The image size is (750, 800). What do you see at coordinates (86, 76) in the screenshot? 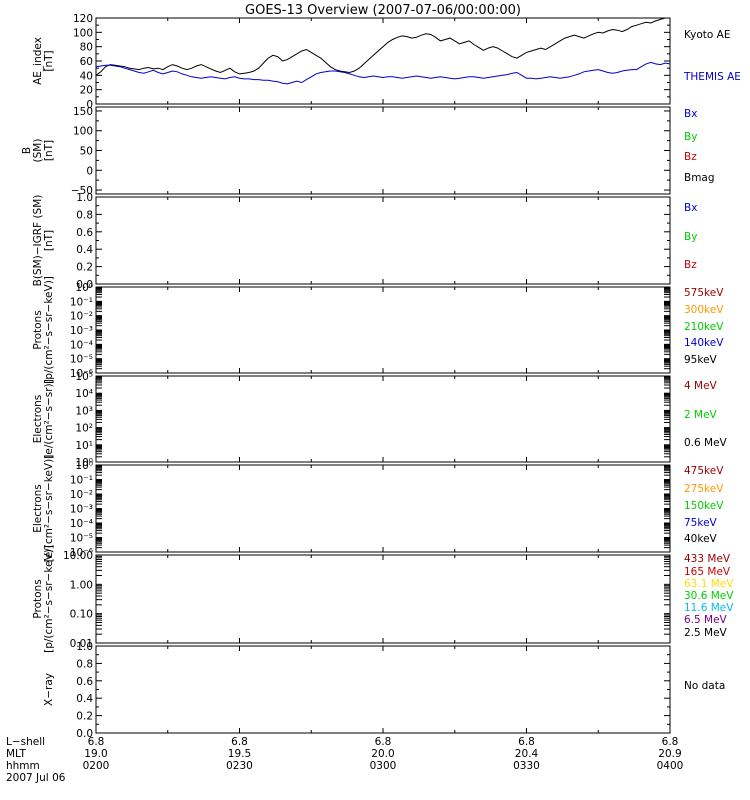
I see `ytick-label: 40` at bounding box center [86, 76].